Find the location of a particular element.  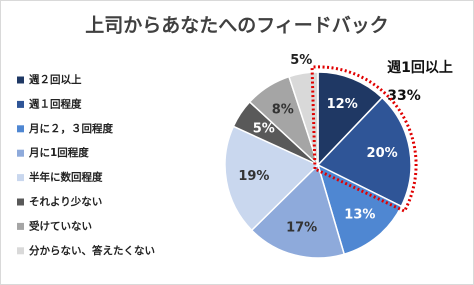

data-label: 17% is located at coordinates (301, 228).